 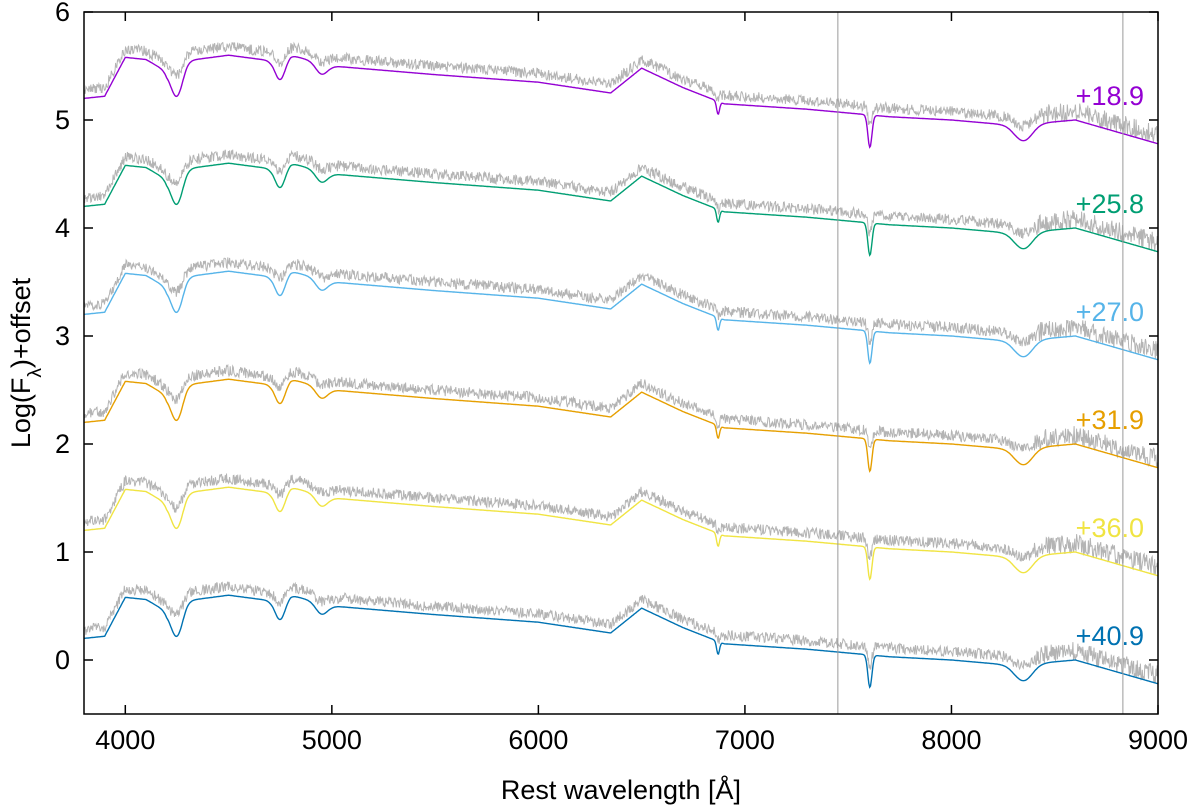 I want to click on x-tick-label: 5000, so click(x=332, y=740).